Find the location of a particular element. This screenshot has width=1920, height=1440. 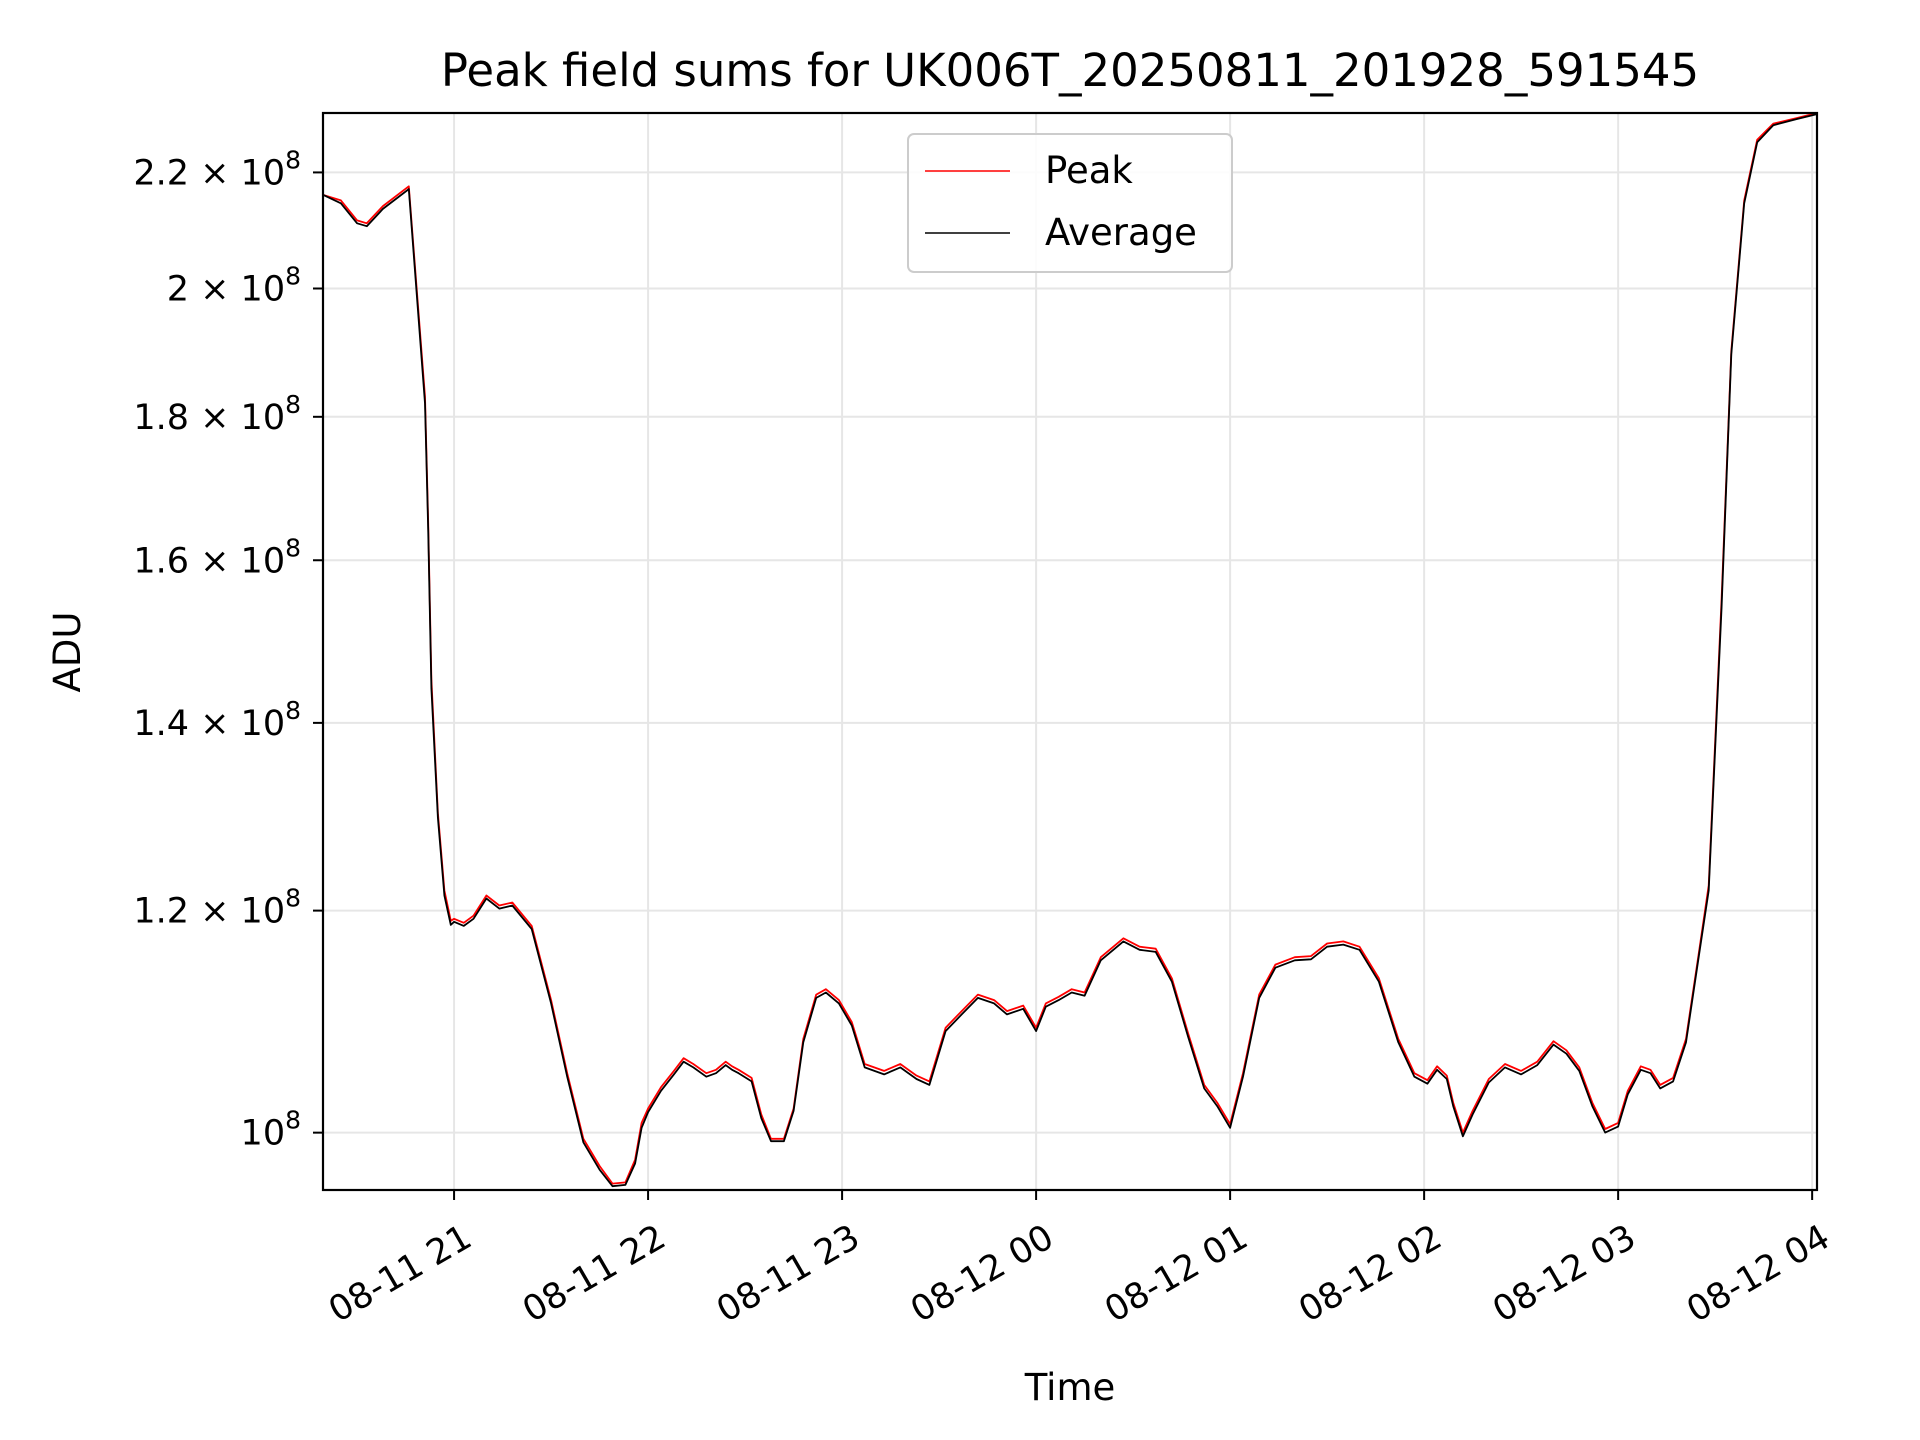

y-tick-label: 1.4 × 108 is located at coordinates (217, 720).